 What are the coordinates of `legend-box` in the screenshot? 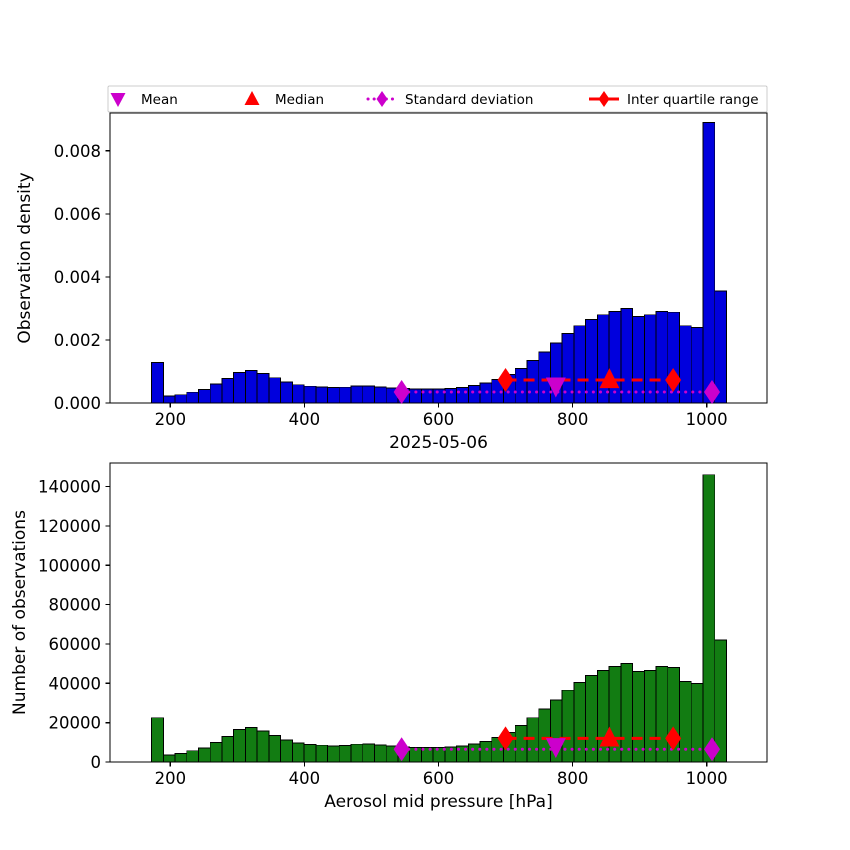 It's located at (437, 99).